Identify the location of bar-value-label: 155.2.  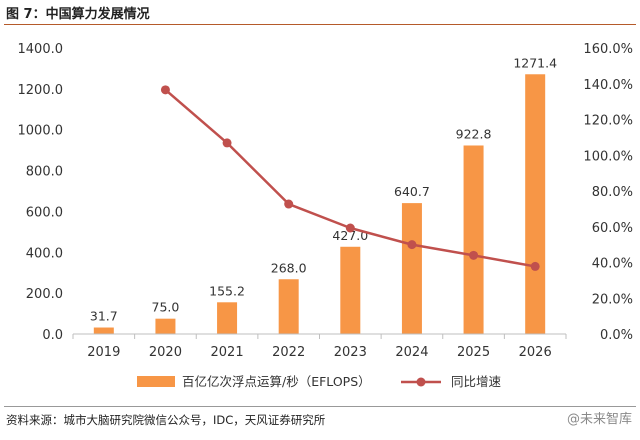
(227, 290).